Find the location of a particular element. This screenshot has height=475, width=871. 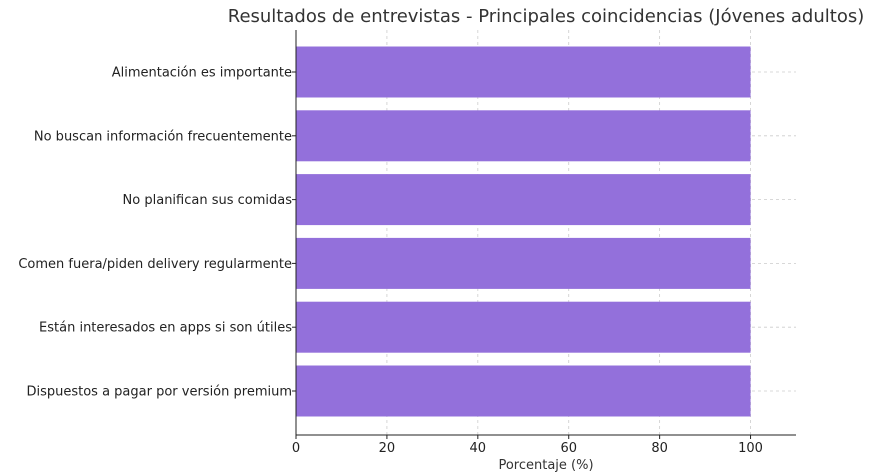

x-tick-labels: 0 20 40 60 80 100 is located at coordinates (527, 445).